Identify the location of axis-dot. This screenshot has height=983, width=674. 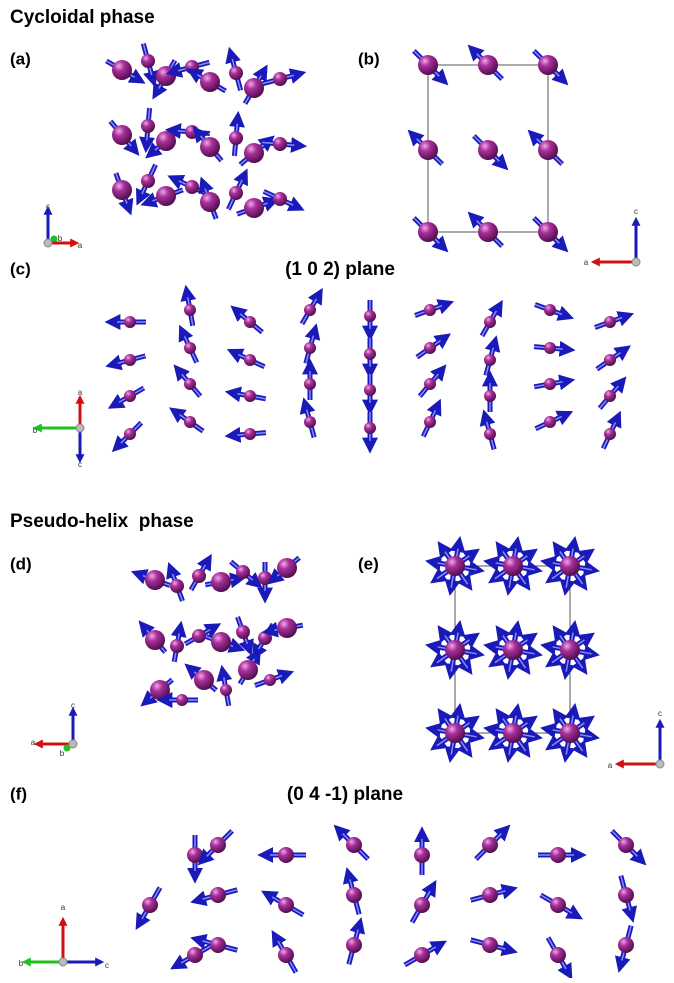
(67, 748).